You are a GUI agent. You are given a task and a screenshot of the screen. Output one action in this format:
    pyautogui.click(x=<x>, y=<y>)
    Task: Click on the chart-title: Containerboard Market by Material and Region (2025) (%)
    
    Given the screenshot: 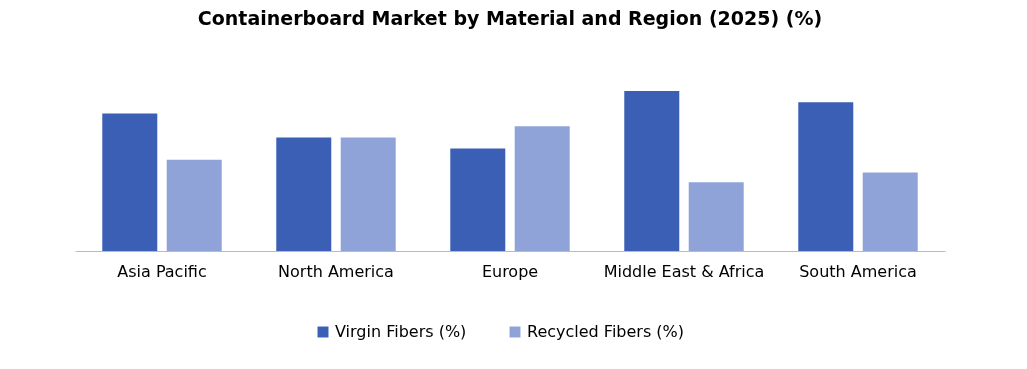 What is the action you would take?
    pyautogui.click(x=510, y=18)
    